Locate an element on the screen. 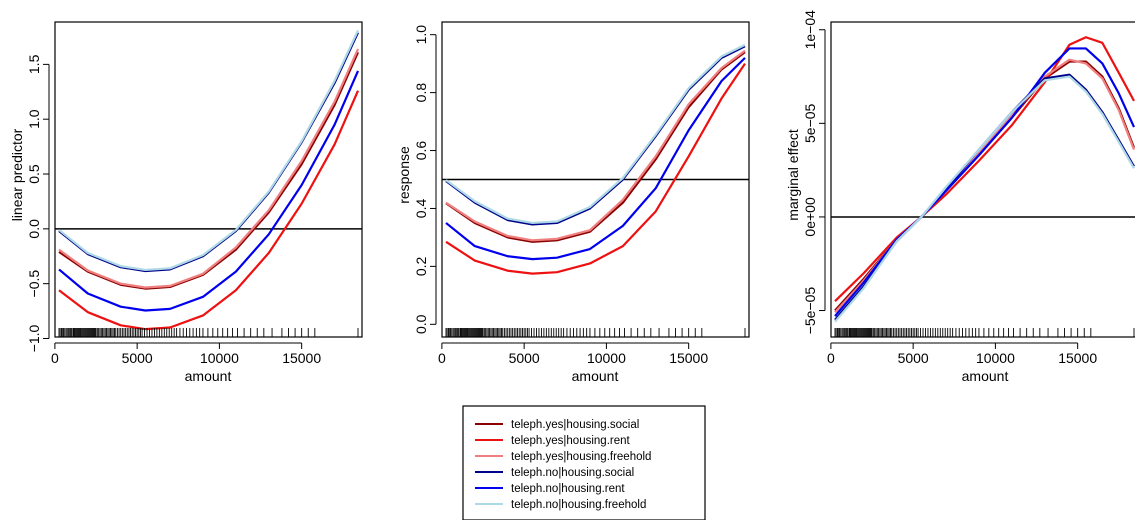  panel-2-xlabel: amount is located at coordinates (595, 376).